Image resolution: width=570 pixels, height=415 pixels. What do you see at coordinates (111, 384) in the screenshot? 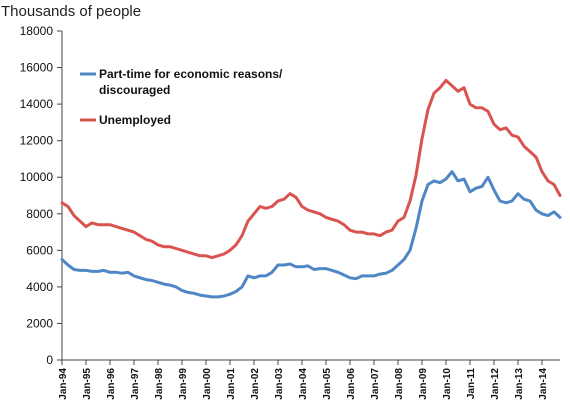
I see `x-tick-label: Jan-96` at bounding box center [111, 384].